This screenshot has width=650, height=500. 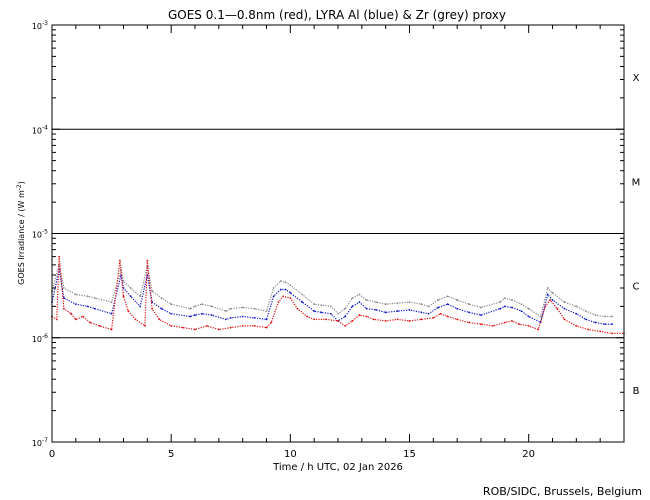 What do you see at coordinates (21, 233) in the screenshot?
I see `y-axis-label: GOES Irradiance / (W m-2)` at bounding box center [21, 233].